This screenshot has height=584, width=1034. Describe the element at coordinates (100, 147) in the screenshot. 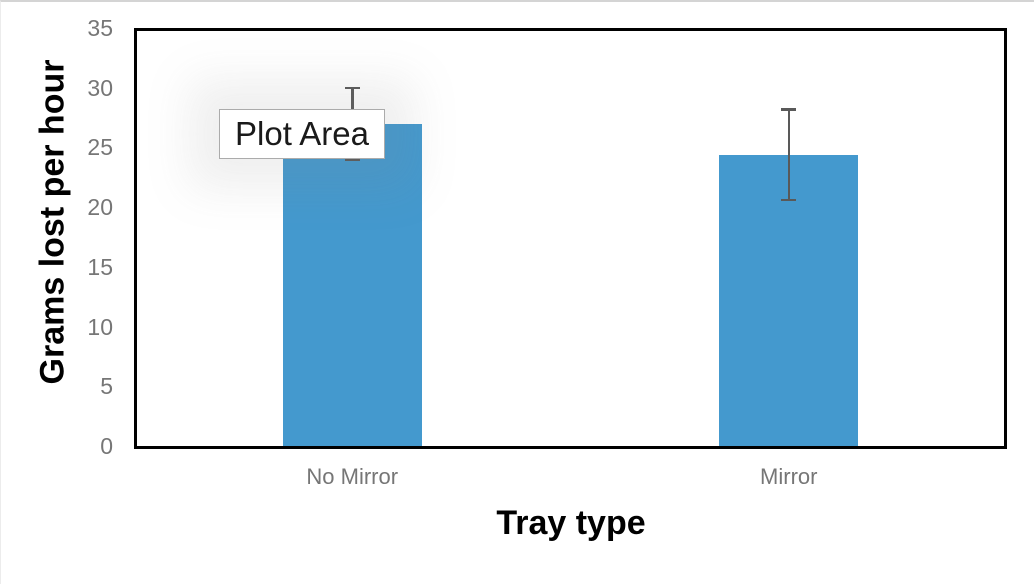

I see `y-tick-label-25: 25` at that location.